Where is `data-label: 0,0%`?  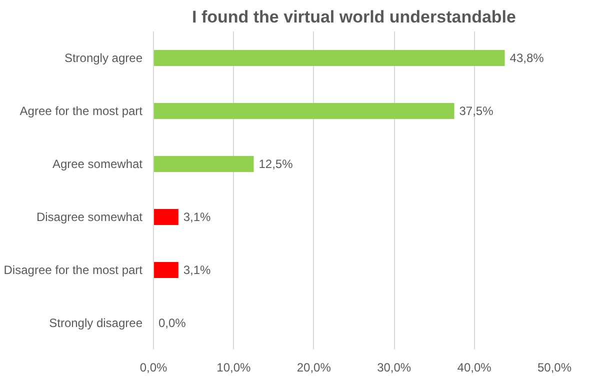 data-label: 0,0% is located at coordinates (172, 323).